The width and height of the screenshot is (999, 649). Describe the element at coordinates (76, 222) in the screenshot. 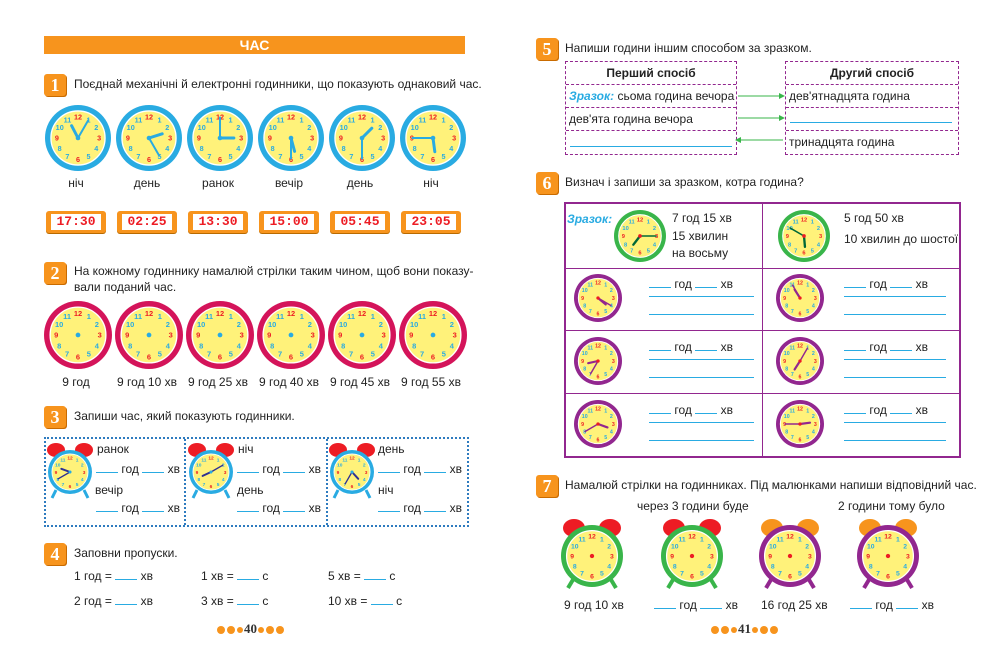

I see `digital-clock: 17:30` at that location.